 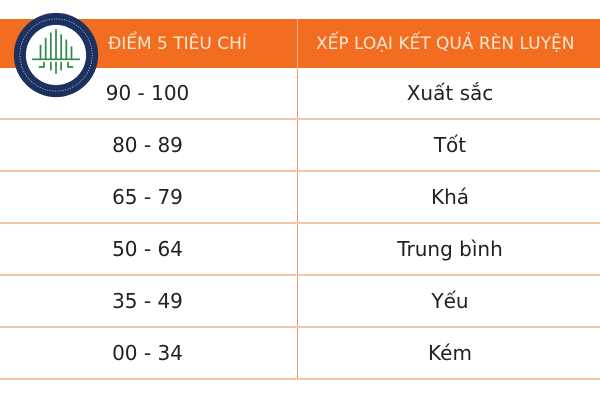 What do you see at coordinates (300, 354) in the screenshot?
I see `table-row: 00 - 34 Kém` at bounding box center [300, 354].